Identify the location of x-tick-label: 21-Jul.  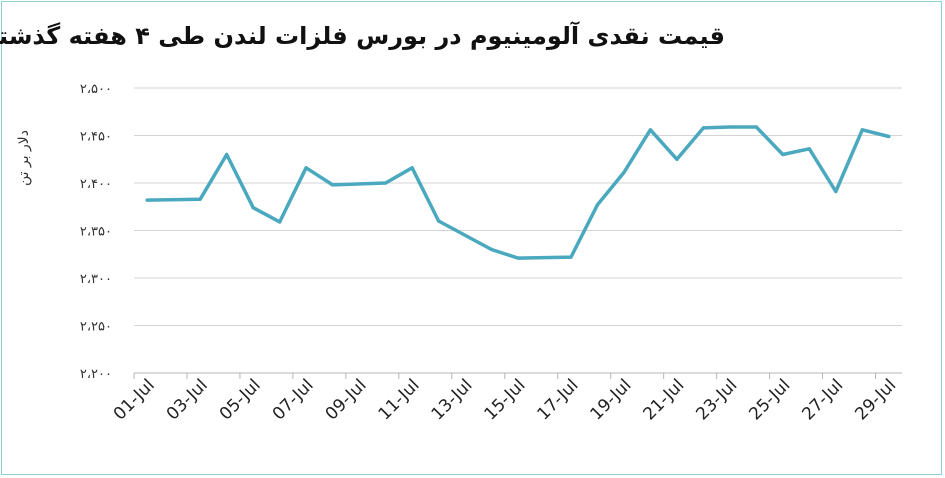
(663, 399).